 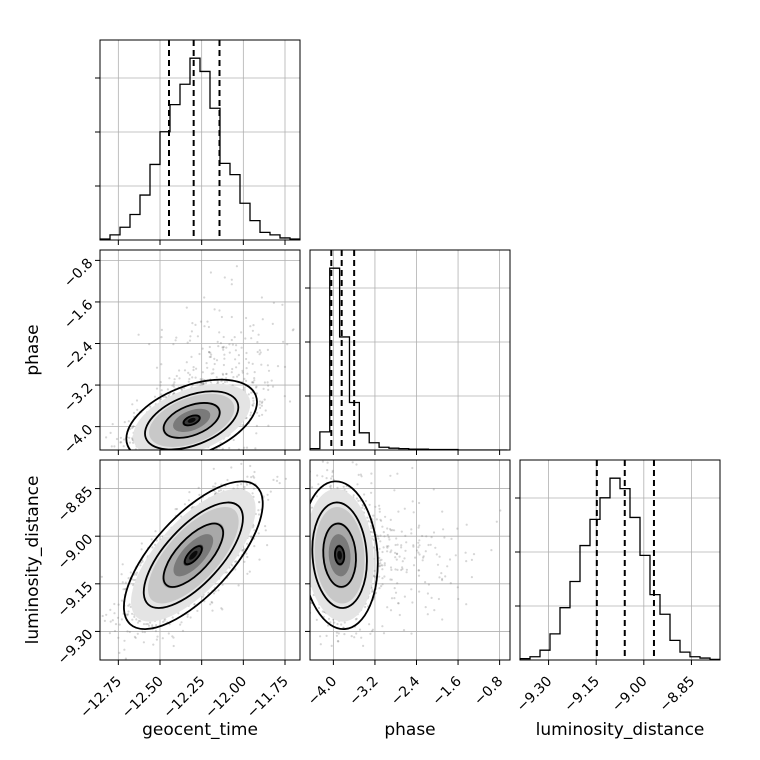 What do you see at coordinates (582, 695) in the screenshot?
I see `xtick-label-luminosity-distance-1: −9.15` at bounding box center [582, 695].